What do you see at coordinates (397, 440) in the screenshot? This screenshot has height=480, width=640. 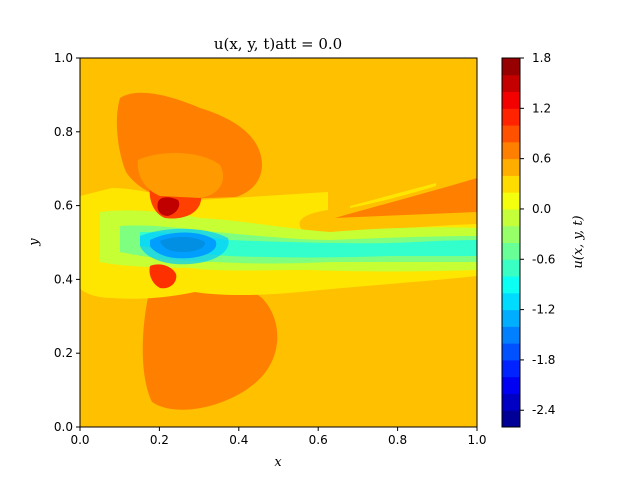 I see `x-tick-label: 0.8` at bounding box center [397, 440].